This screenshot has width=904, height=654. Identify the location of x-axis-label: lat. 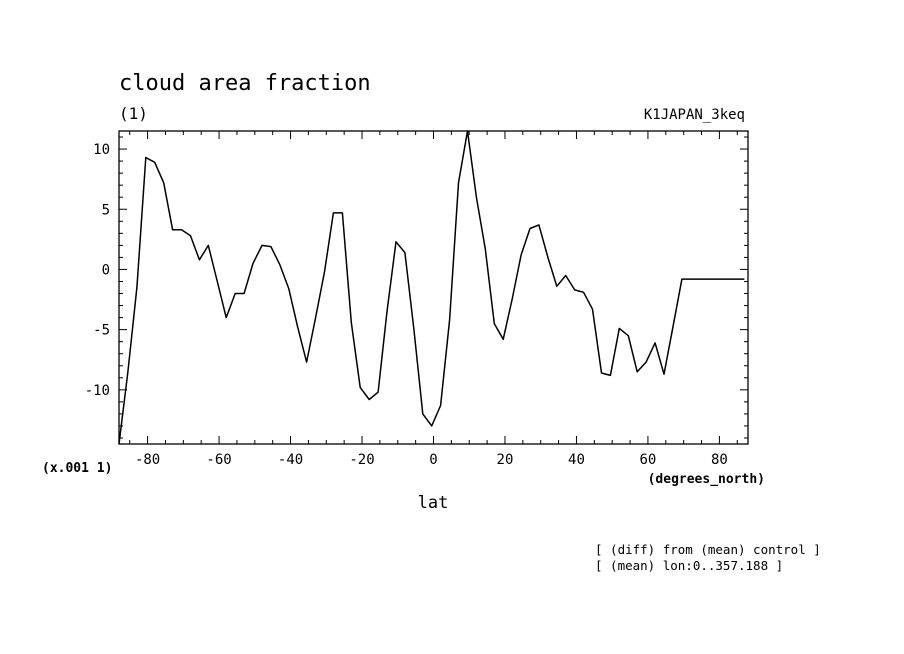
(433, 503).